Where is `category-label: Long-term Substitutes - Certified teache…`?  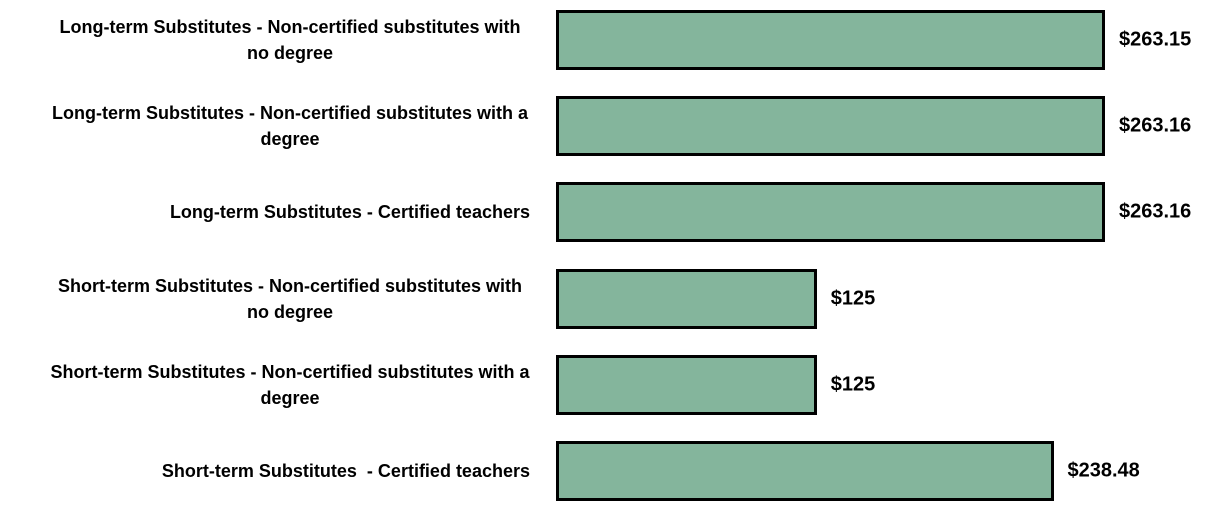
category-label: Long-term Substitutes - Certified teache… is located at coordinates (349, 212).